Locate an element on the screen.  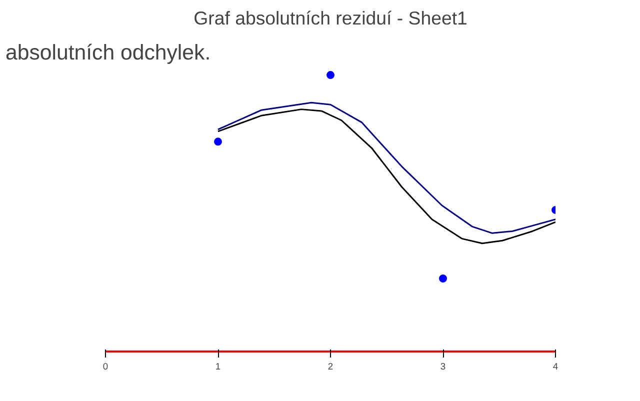
x-tick-label: 2 is located at coordinates (331, 367).